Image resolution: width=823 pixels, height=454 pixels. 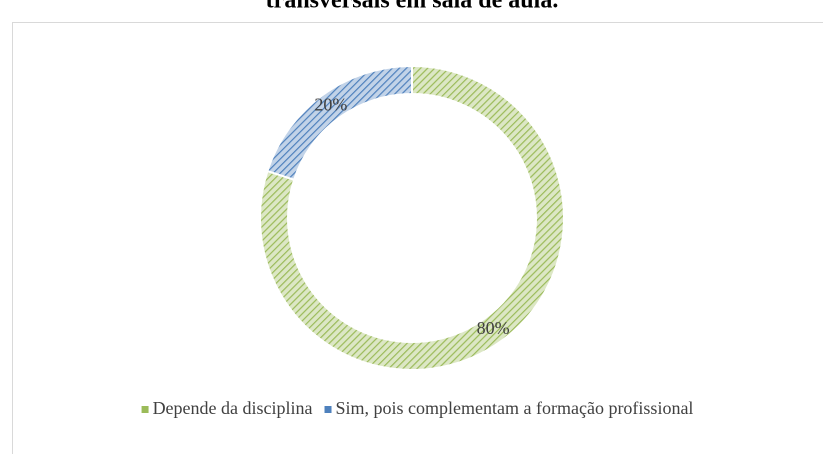 I want to click on legend-label: Depende da disciplina, so click(x=233, y=408).